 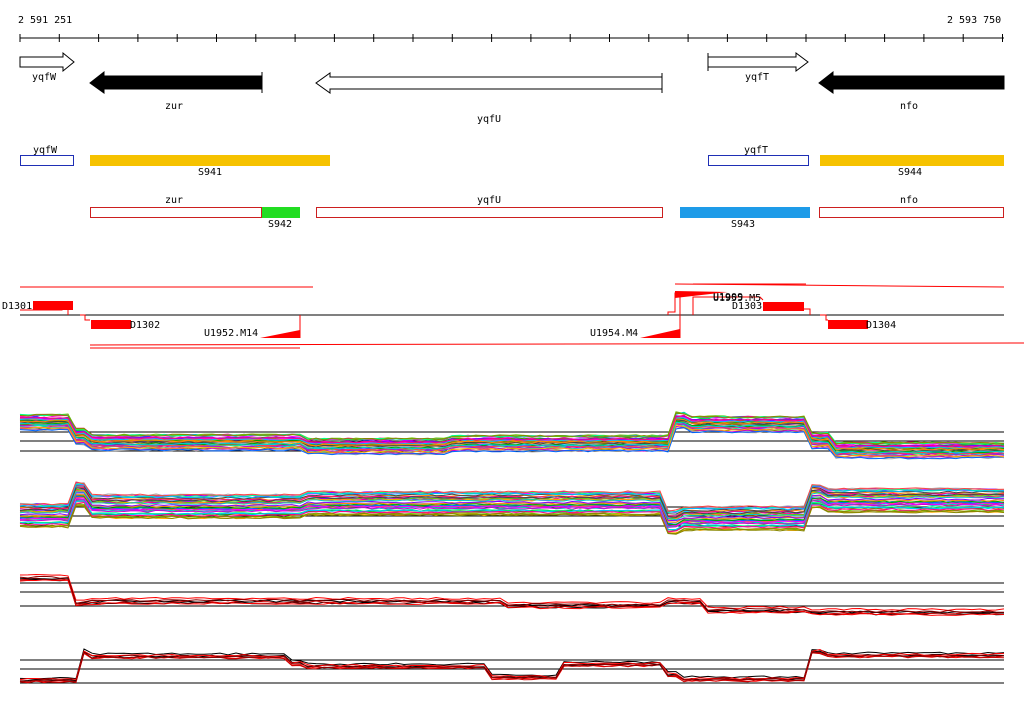 I want to click on gene-label-yqfU: yqfU, so click(x=489, y=119).